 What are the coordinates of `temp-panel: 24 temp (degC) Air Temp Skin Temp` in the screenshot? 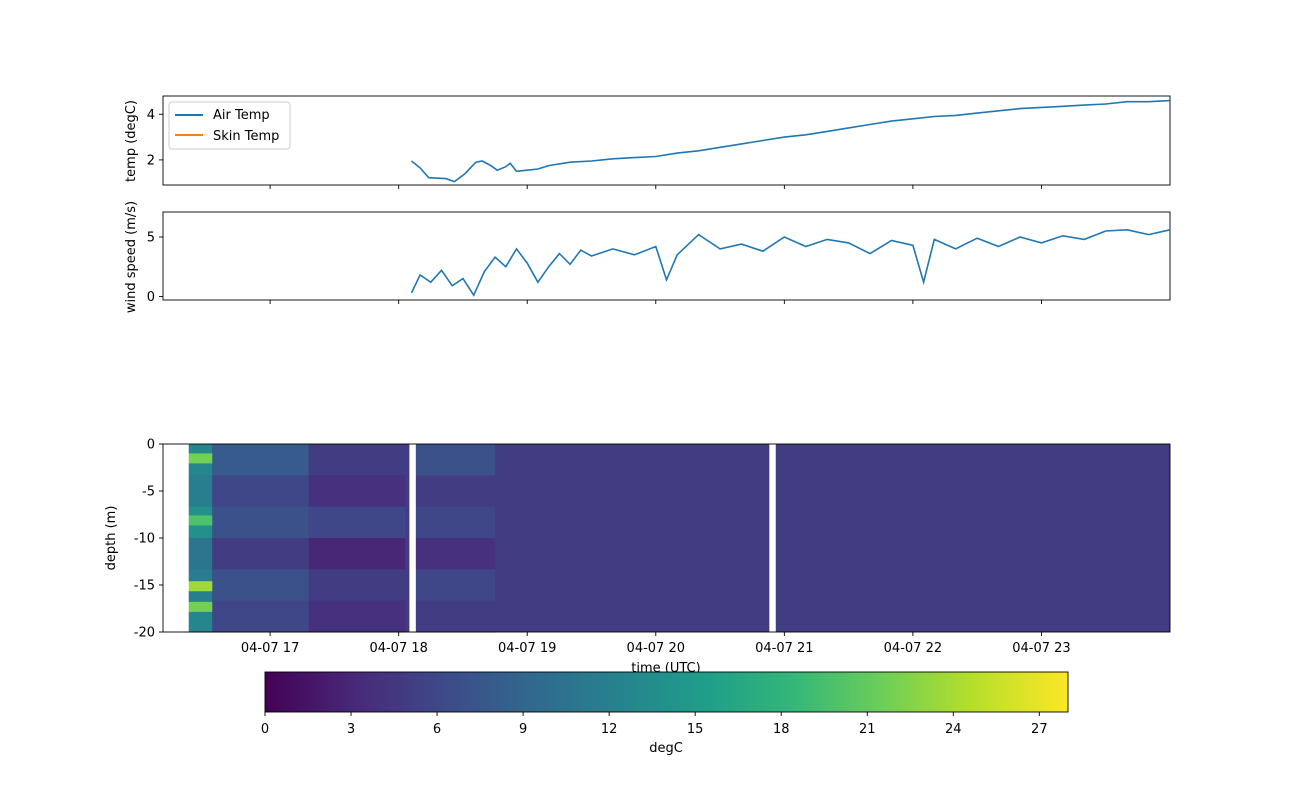 It's located at (647, 142).